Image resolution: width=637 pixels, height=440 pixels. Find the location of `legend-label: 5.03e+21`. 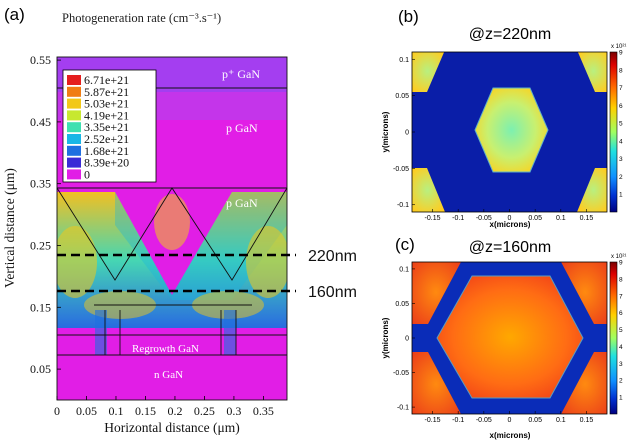

legend-label: 5.03e+21 is located at coordinates (106, 104).